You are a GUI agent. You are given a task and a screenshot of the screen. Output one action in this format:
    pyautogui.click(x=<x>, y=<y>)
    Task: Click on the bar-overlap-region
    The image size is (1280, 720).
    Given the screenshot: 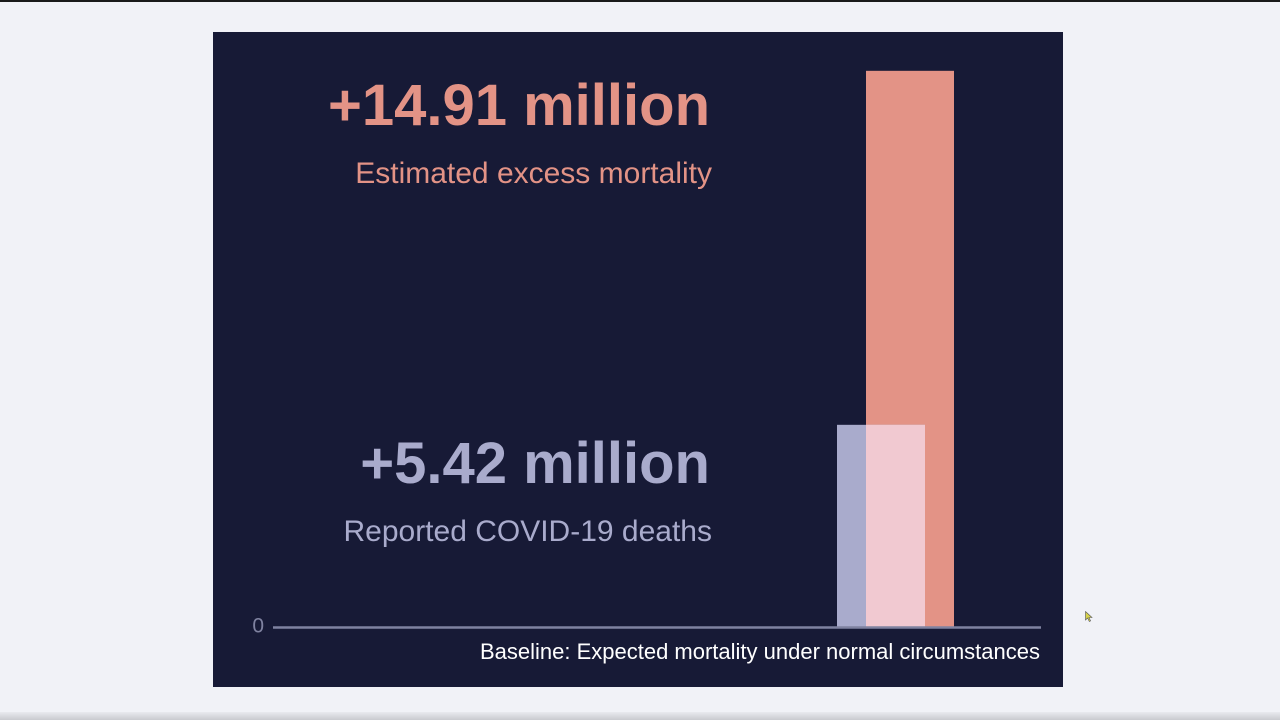 What is the action you would take?
    pyautogui.click(x=895, y=525)
    